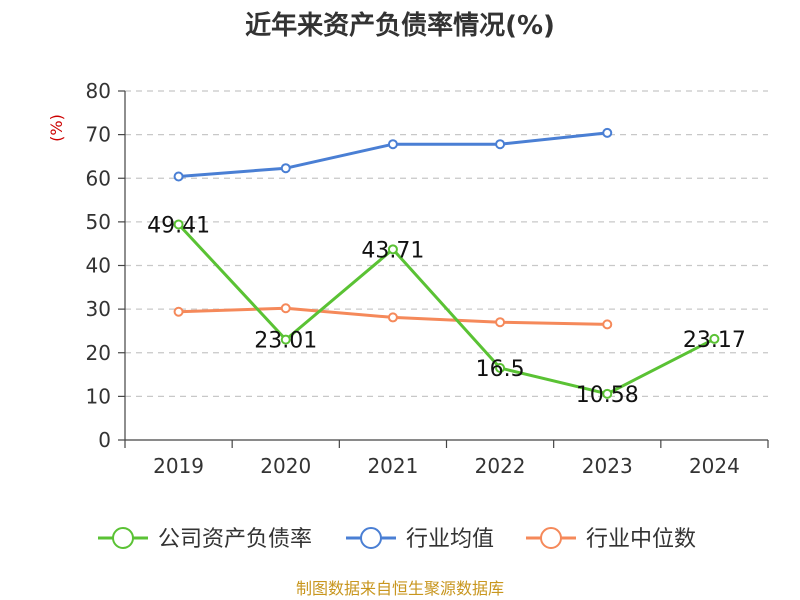 The width and height of the screenshot is (800, 600). I want to click on data-label: 16.5, so click(500, 369).